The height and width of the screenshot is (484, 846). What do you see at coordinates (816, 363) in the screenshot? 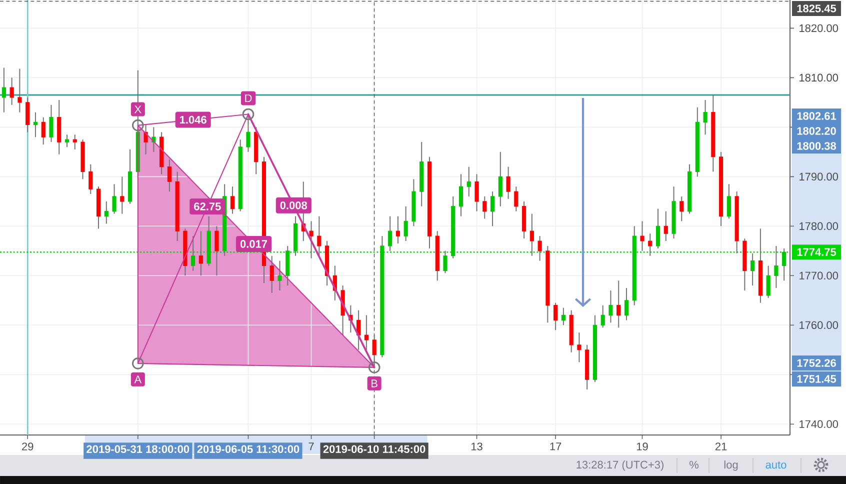
I see `text: 1752.26` at bounding box center [816, 363].